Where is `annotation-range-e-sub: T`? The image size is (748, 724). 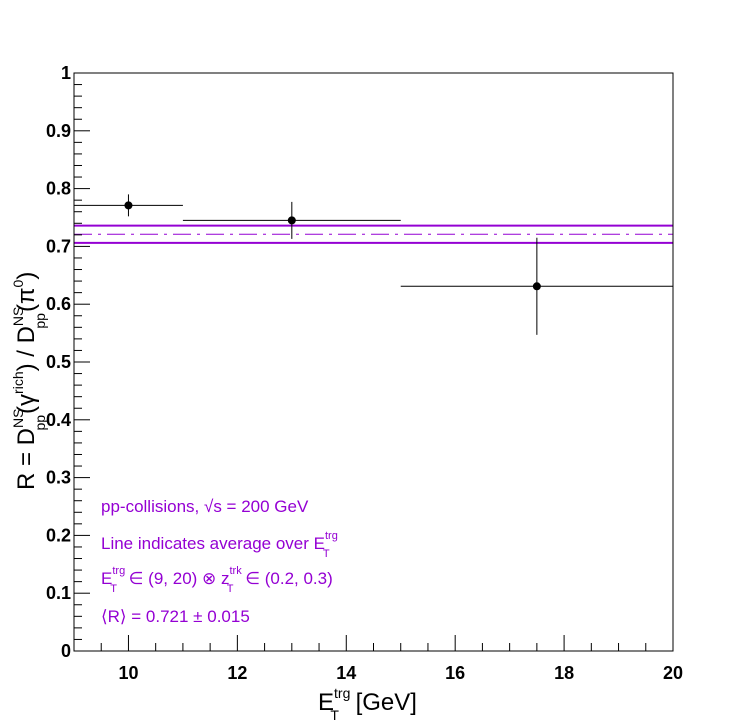 annotation-range-e-sub: T is located at coordinates (113, 589).